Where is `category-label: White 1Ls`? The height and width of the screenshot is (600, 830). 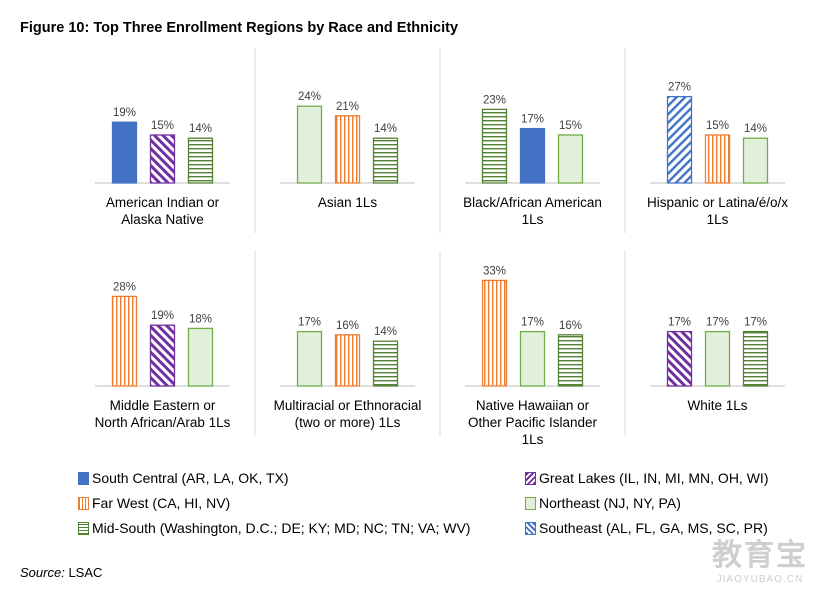 category-label: White 1Ls is located at coordinates (717, 405).